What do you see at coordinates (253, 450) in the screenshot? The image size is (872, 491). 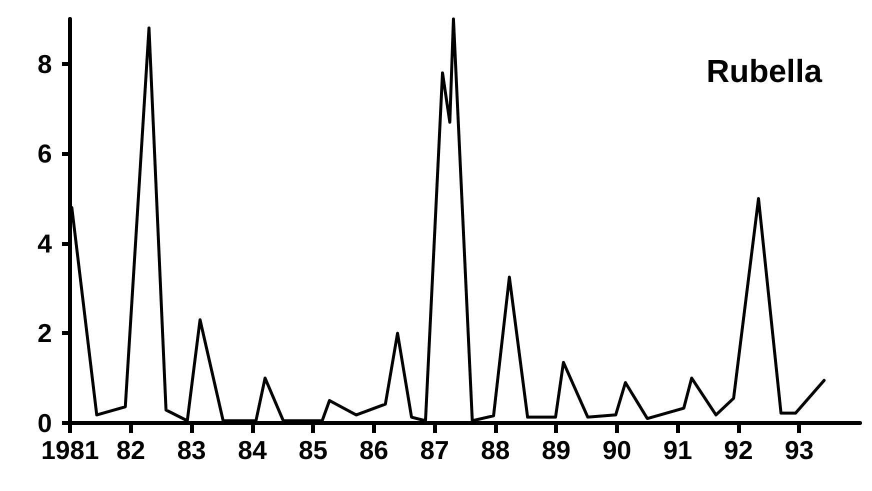 I see `x-tick-label: 84` at bounding box center [253, 450].